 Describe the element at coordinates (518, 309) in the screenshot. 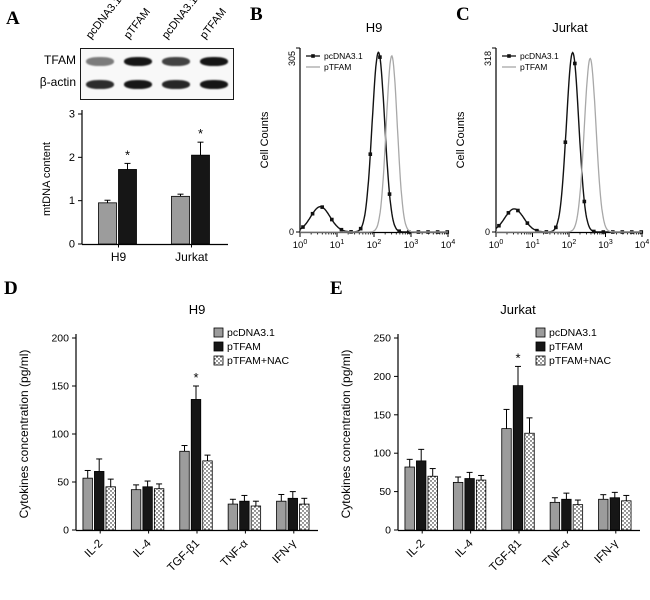

I see `panel-e-title: Jurkat` at that location.